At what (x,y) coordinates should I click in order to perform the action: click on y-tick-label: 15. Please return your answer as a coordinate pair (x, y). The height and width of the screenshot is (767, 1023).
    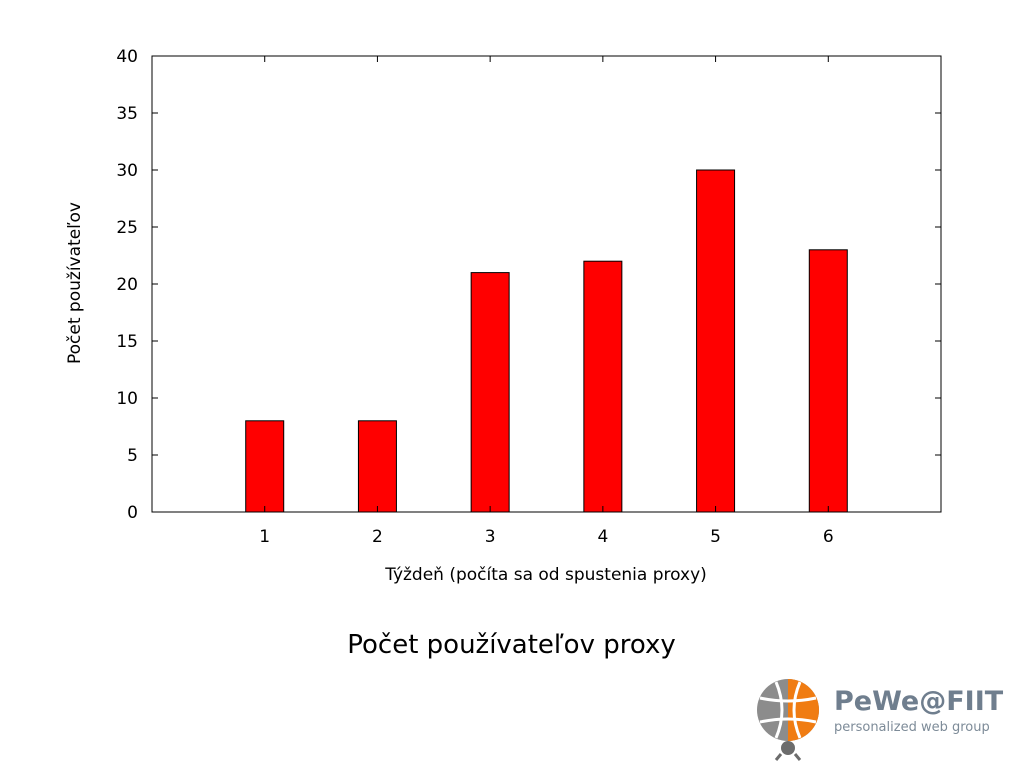
    Looking at the image, I should click on (127, 342).